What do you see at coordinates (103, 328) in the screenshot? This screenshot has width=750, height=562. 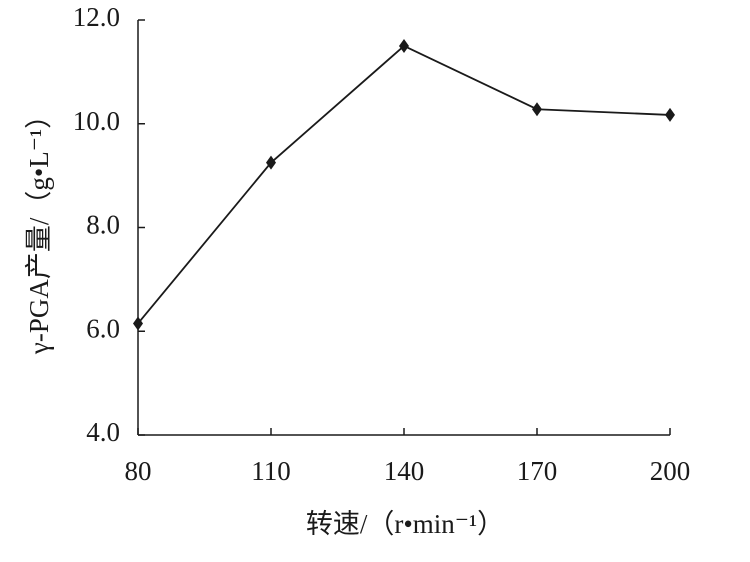 I see `y-tick-label: 6.0` at bounding box center [103, 328].